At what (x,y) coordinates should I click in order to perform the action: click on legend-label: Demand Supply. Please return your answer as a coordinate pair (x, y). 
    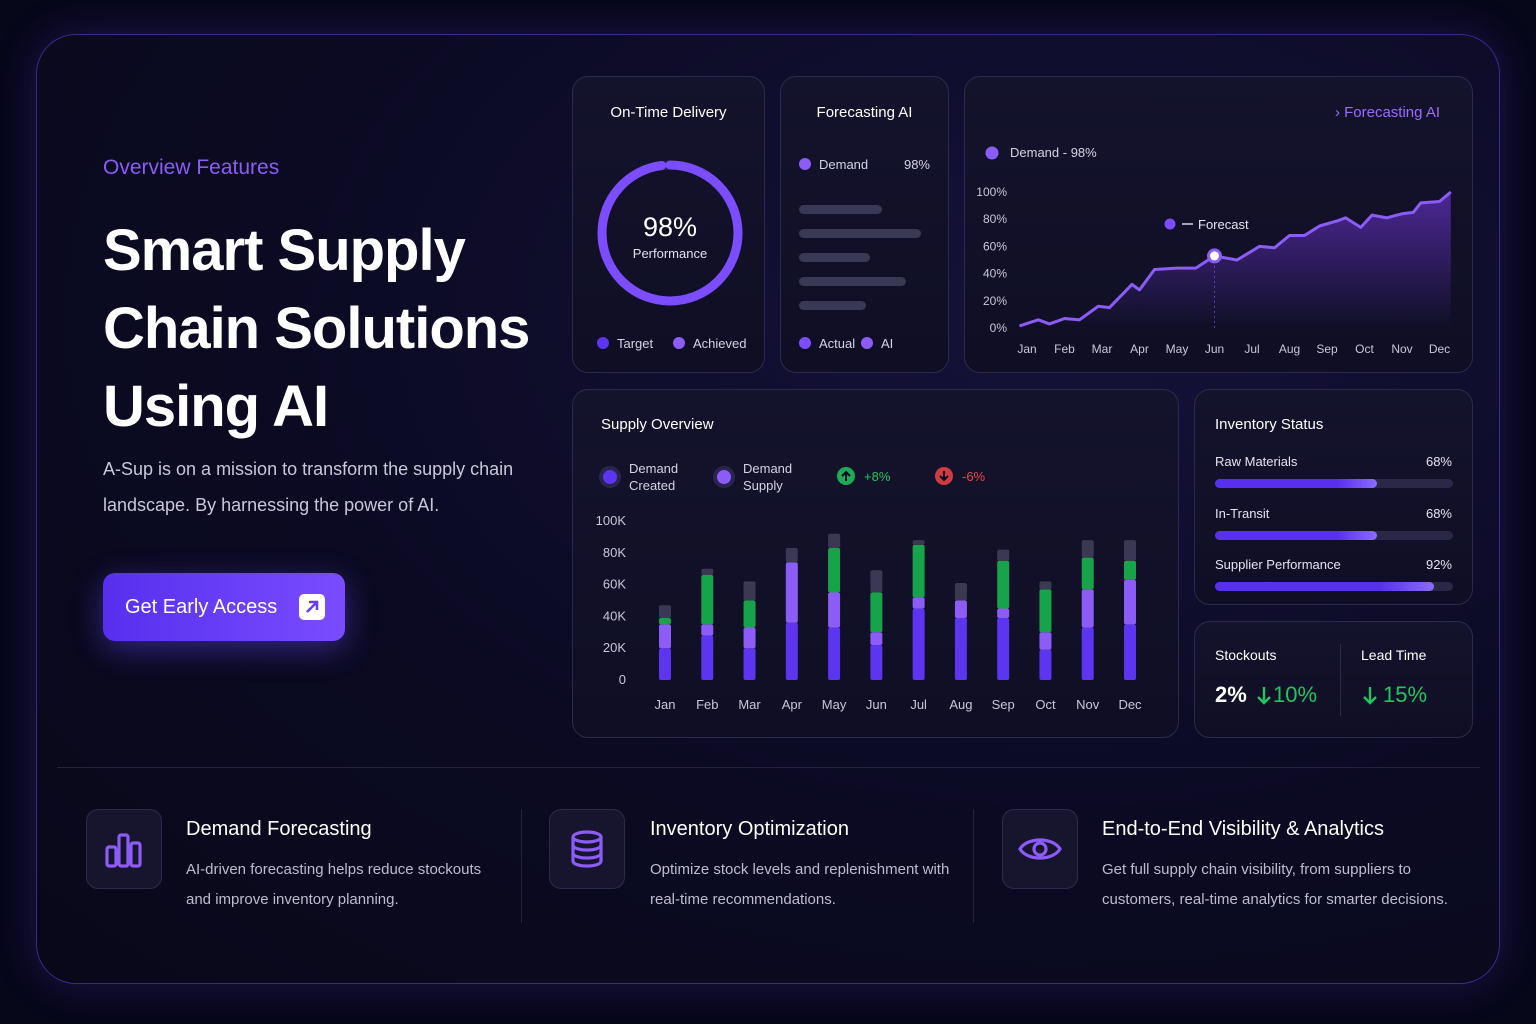
    Looking at the image, I should click on (768, 477).